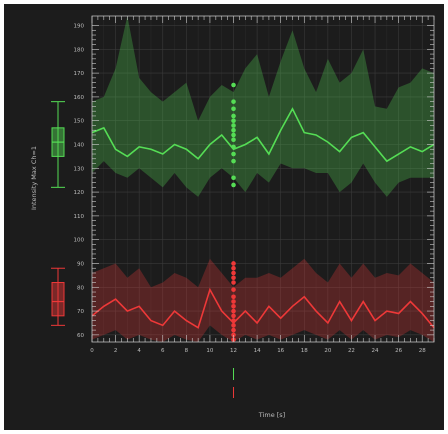 The height and width of the screenshot is (434, 448). I want to click on y-tick-label: 190, so click(79, 27).